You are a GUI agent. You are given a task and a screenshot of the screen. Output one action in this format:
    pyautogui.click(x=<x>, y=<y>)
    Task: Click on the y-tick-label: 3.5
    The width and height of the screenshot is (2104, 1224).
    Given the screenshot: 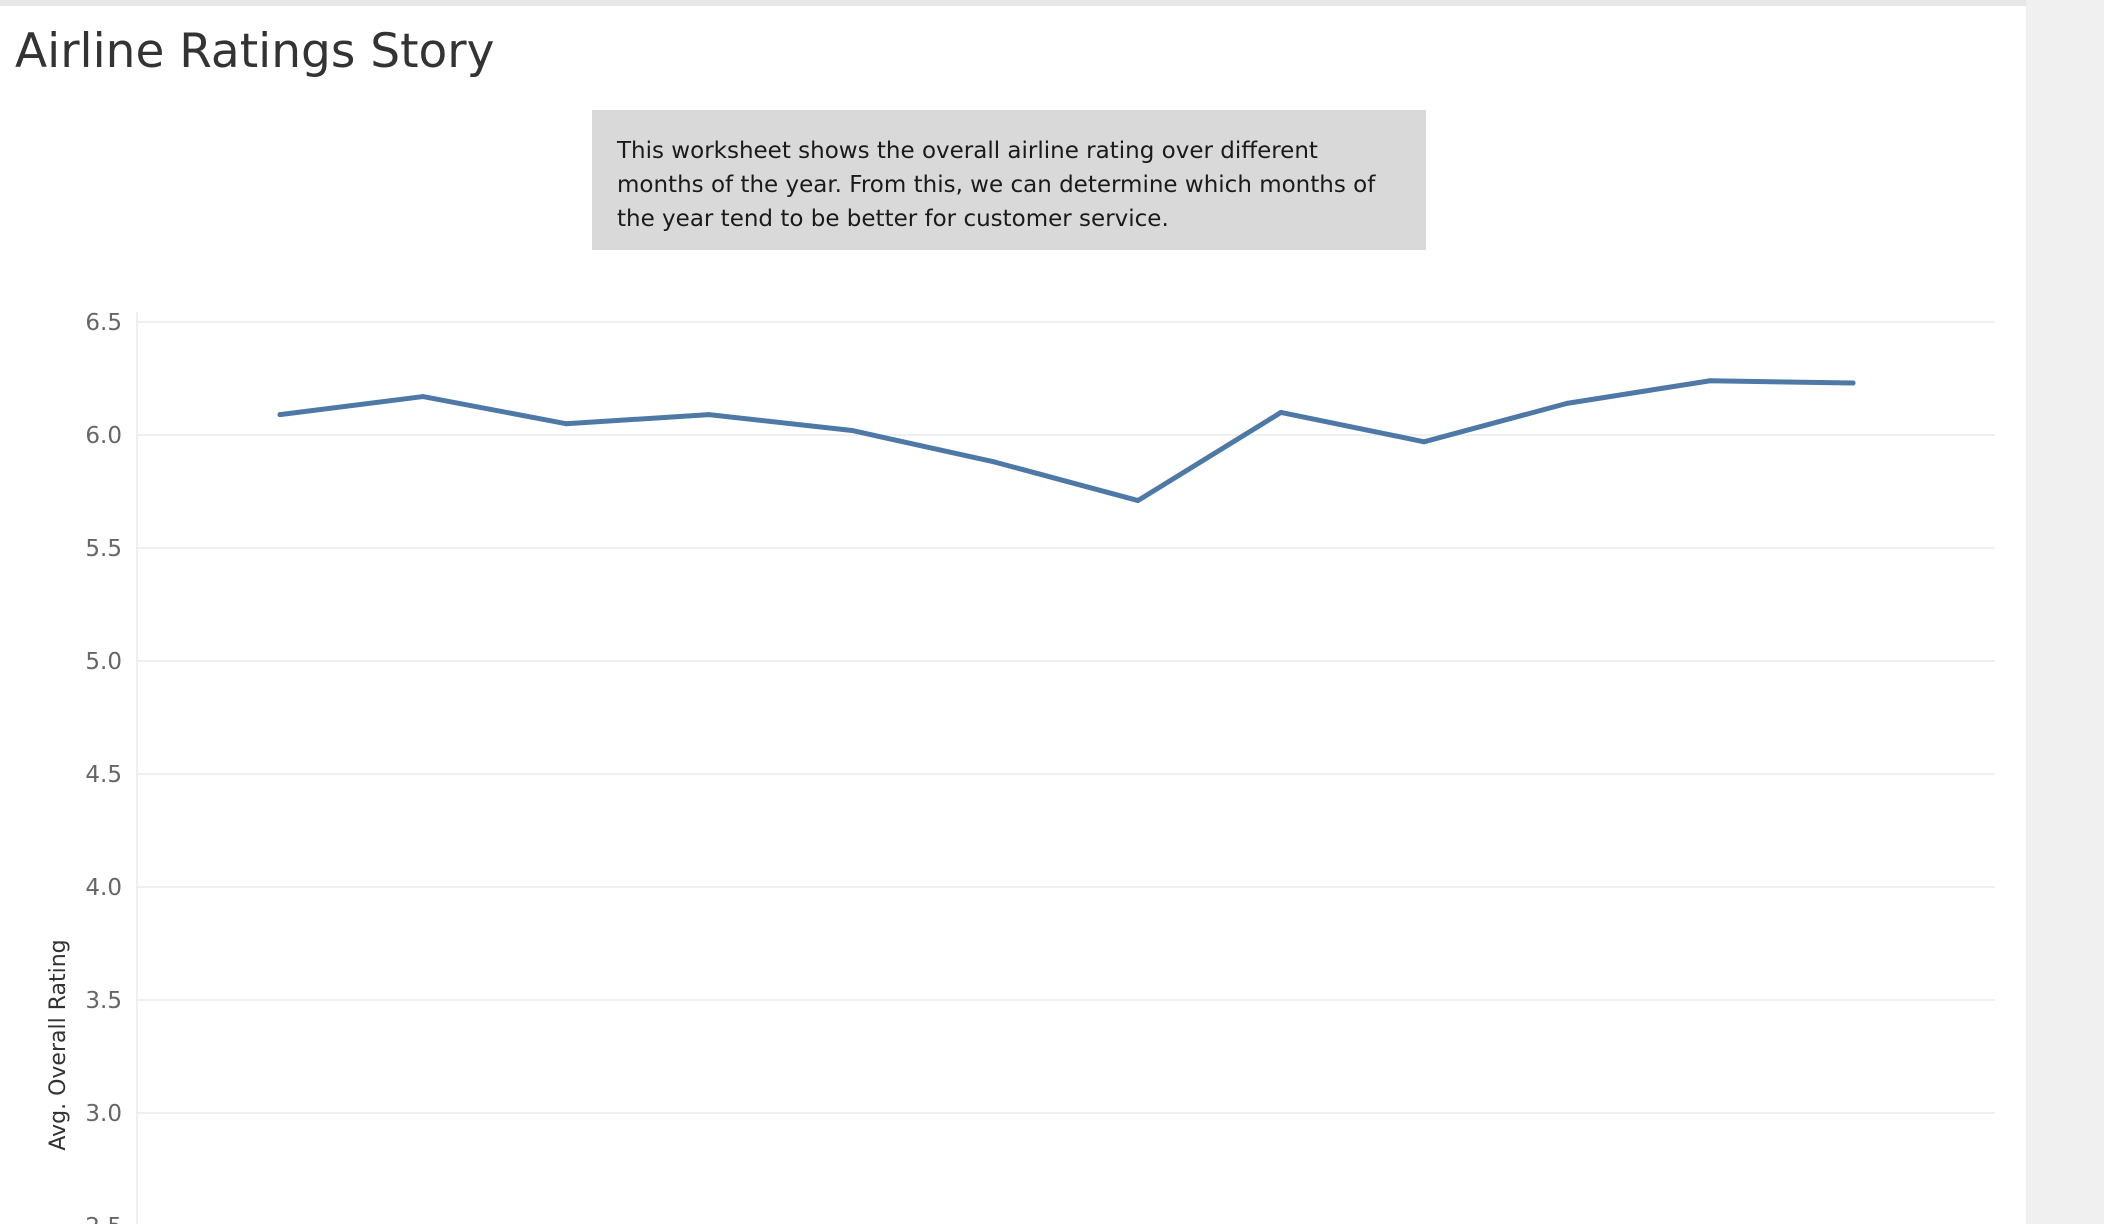 What is the action you would take?
    pyautogui.click(x=103, y=1001)
    